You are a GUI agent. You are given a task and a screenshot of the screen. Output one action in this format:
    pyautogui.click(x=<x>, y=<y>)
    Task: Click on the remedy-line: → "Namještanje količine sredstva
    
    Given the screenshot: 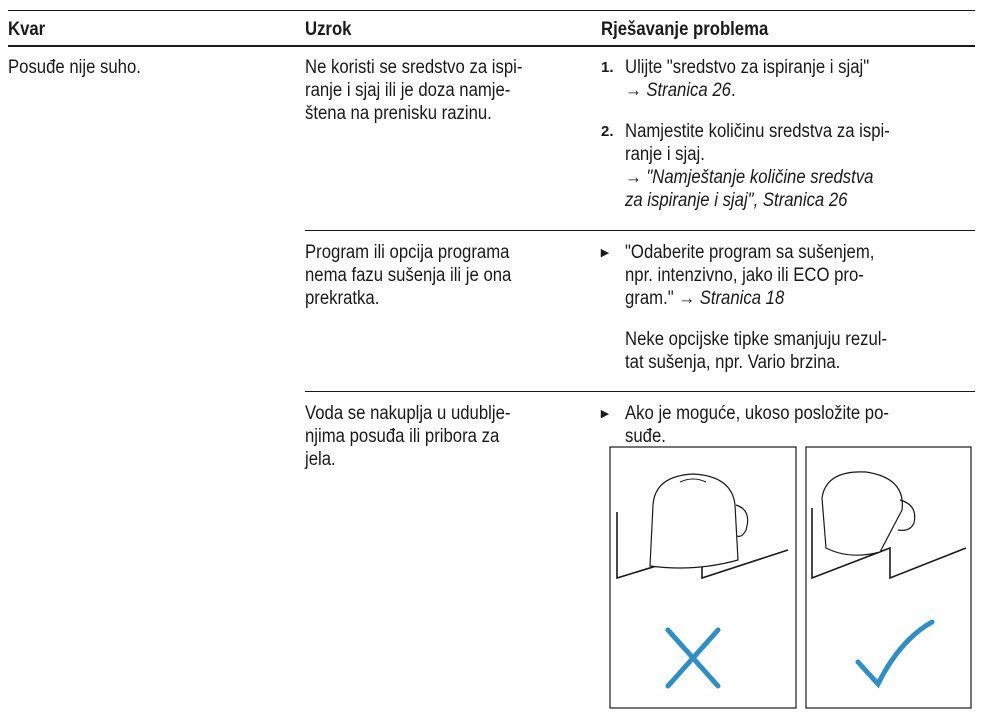 What is the action you would take?
    pyautogui.click(x=749, y=178)
    